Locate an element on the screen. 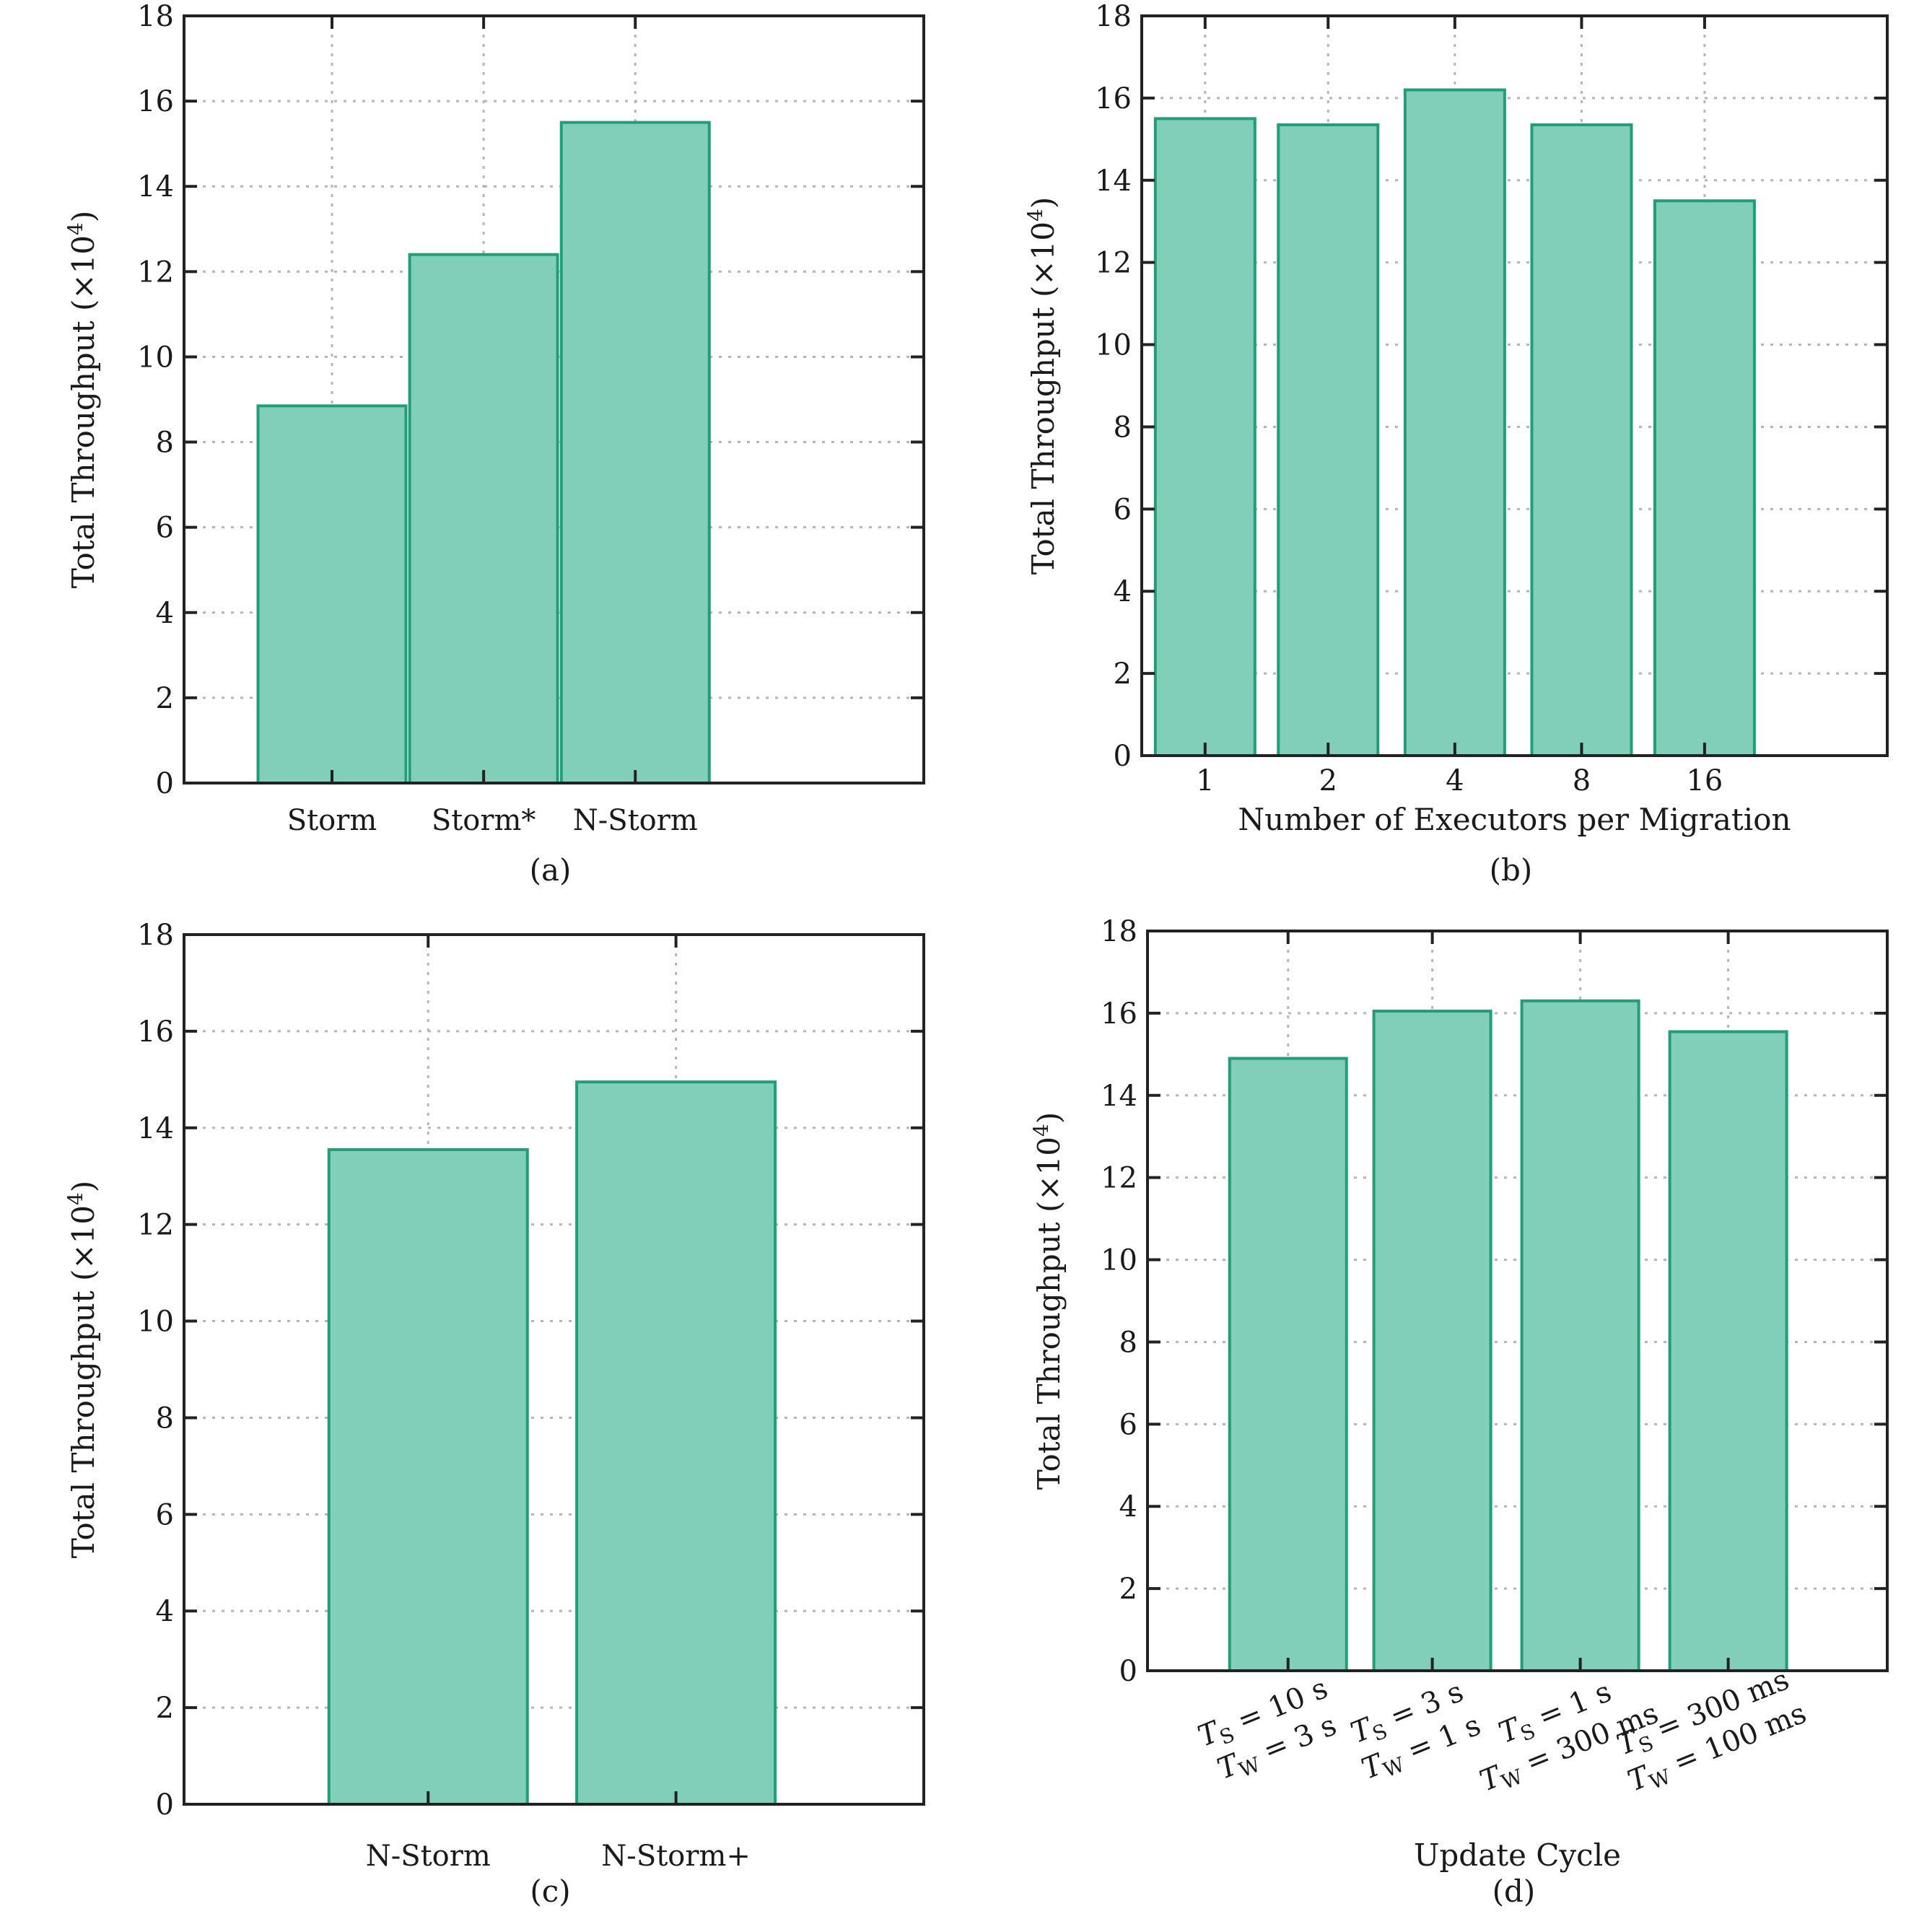 This screenshot has width=1932, height=1919. x-tick-label: 8 is located at coordinates (1582, 780).